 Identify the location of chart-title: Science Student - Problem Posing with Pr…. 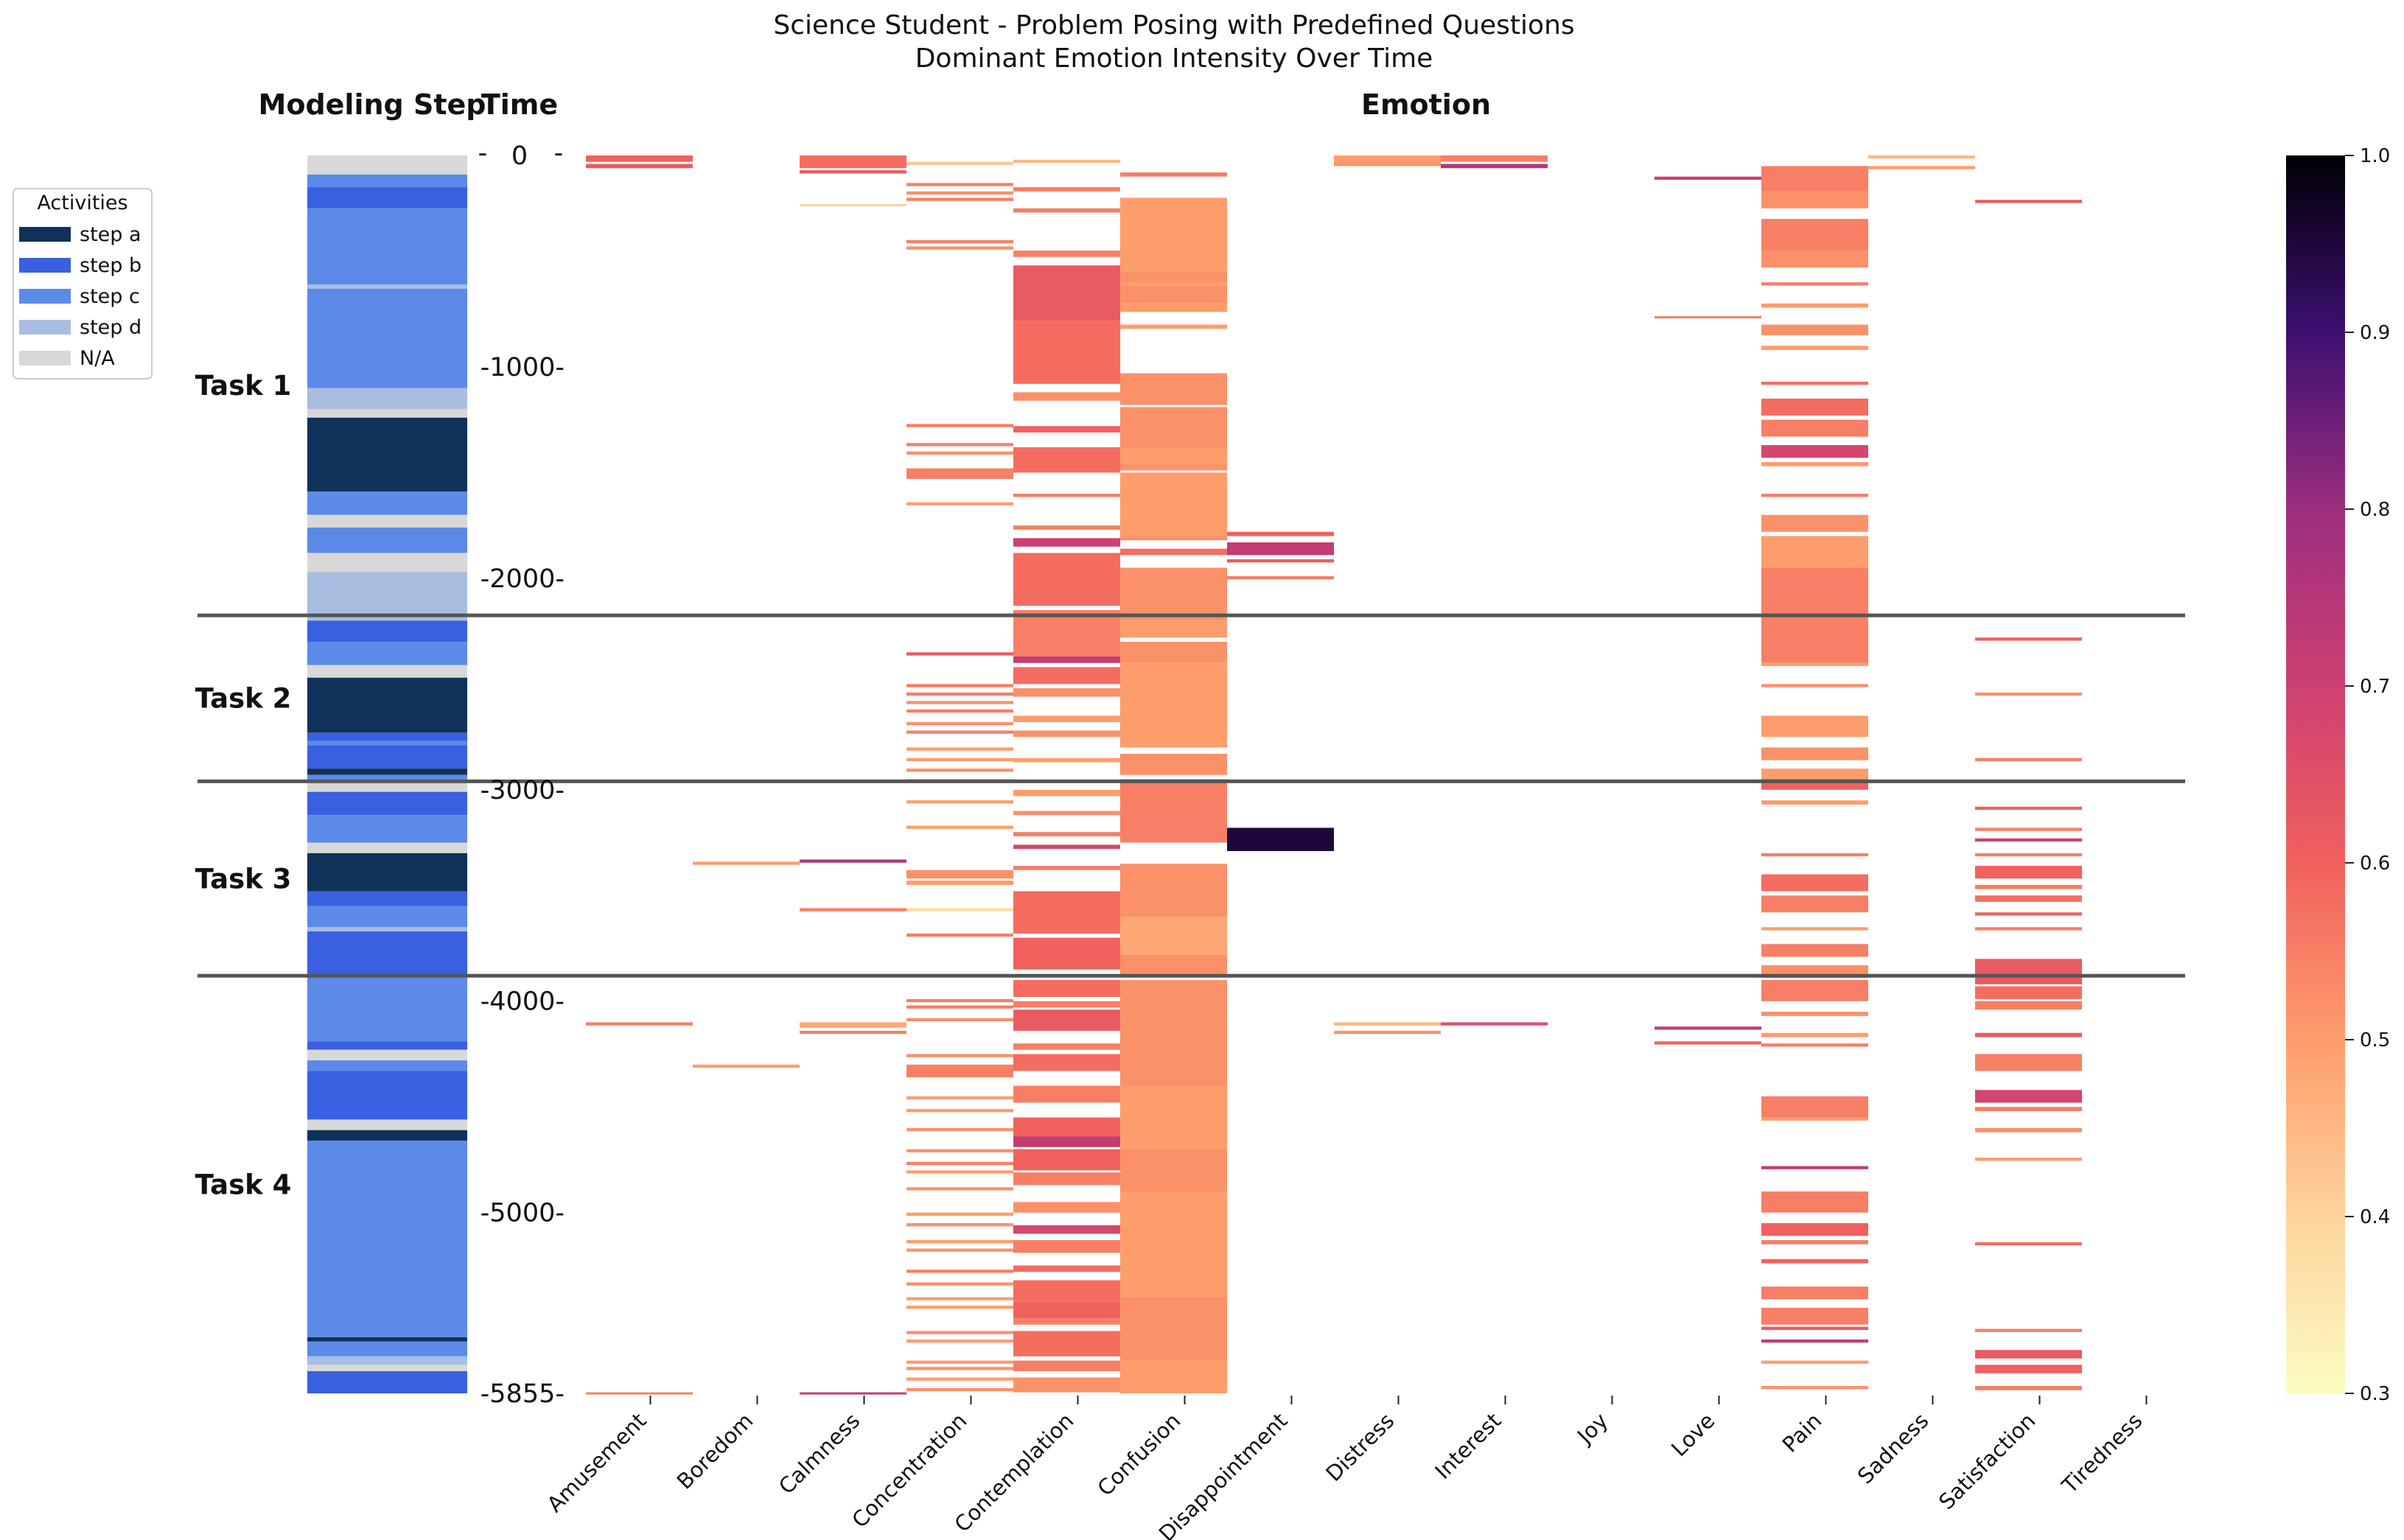
(1173, 25).